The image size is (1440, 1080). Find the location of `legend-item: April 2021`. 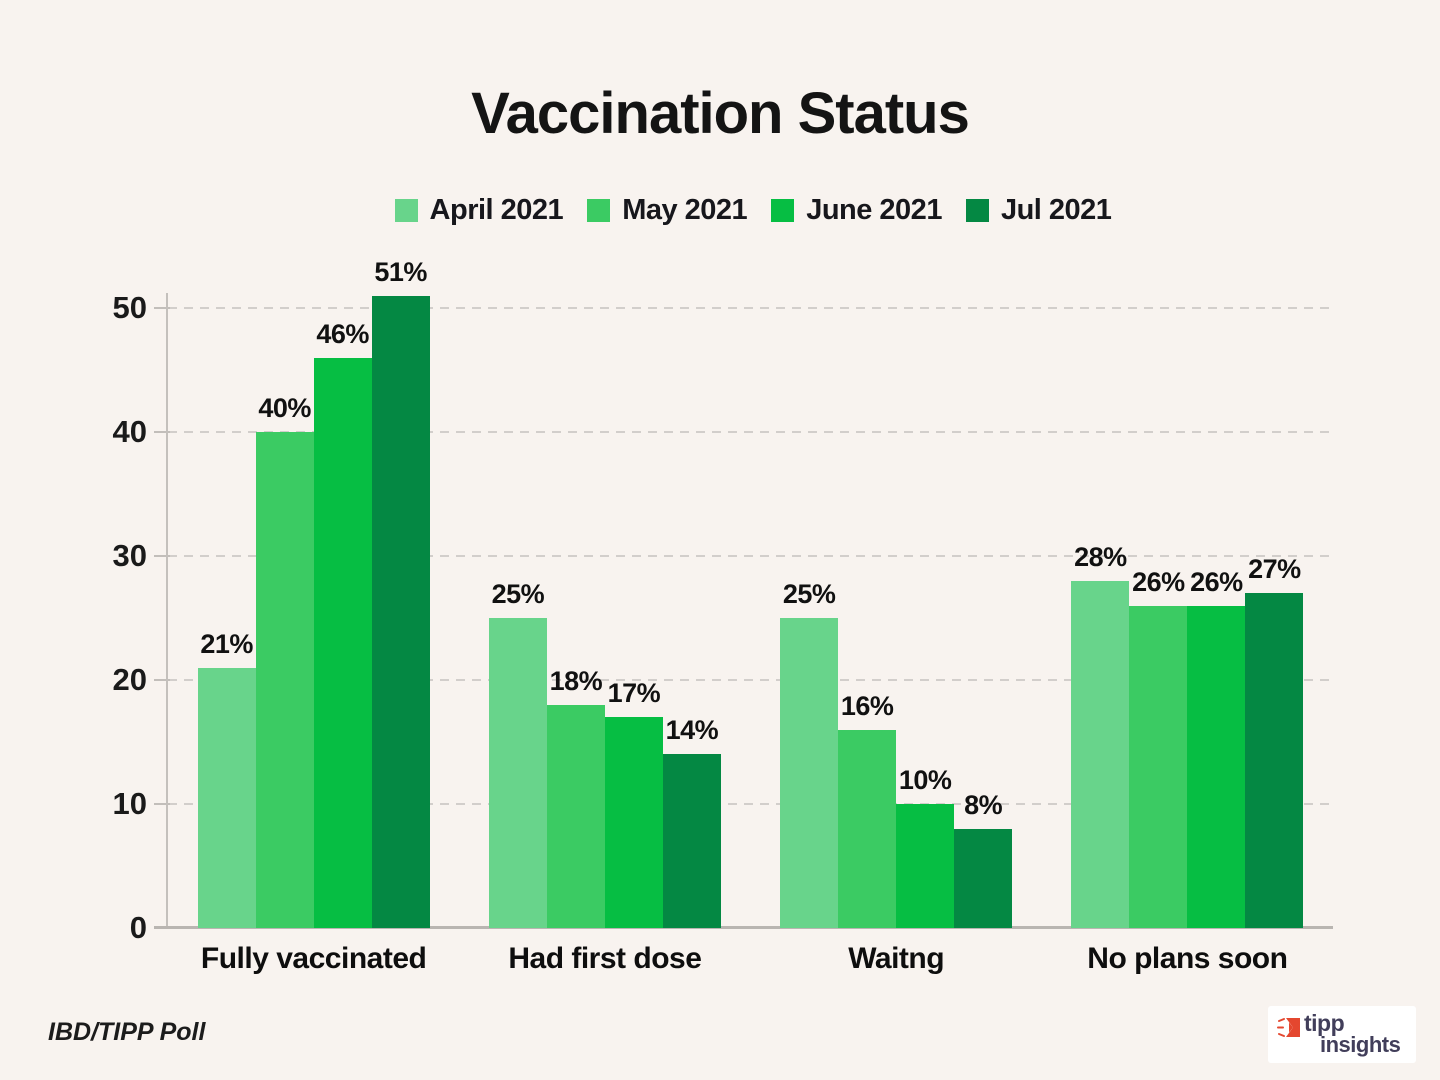

legend-item: April 2021 is located at coordinates (479, 210).